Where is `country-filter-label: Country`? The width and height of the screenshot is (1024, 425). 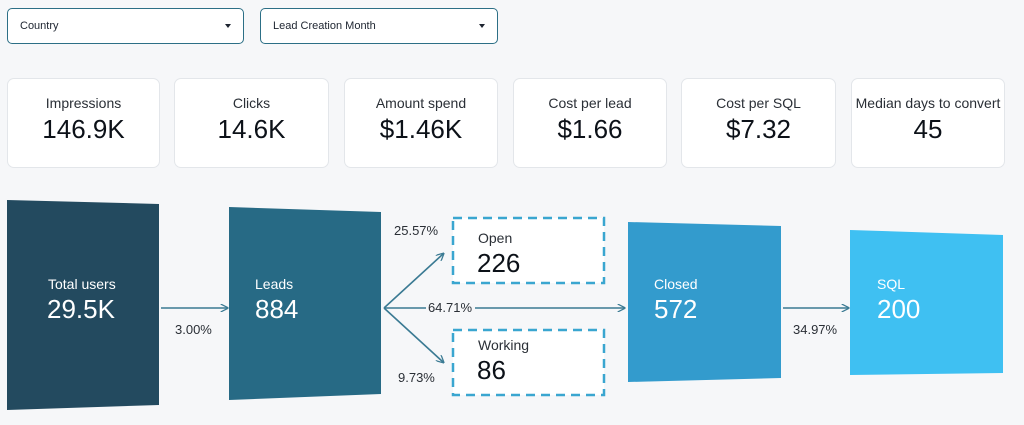 country-filter-label: Country is located at coordinates (39, 26).